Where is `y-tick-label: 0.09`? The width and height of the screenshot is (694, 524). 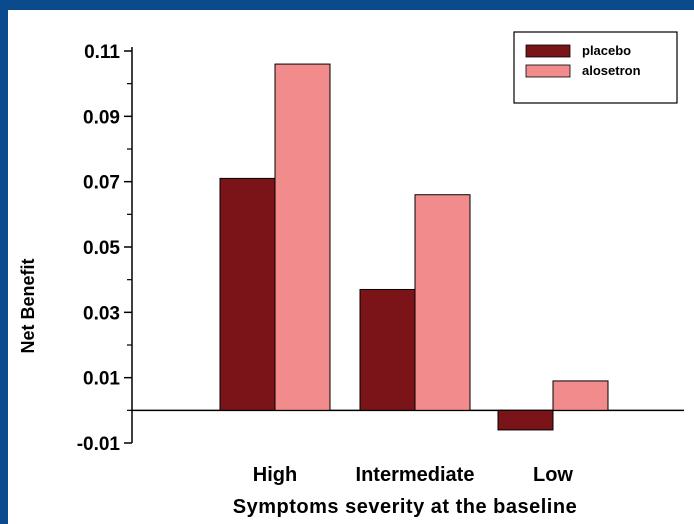
y-tick-label: 0.09 is located at coordinates (101, 117).